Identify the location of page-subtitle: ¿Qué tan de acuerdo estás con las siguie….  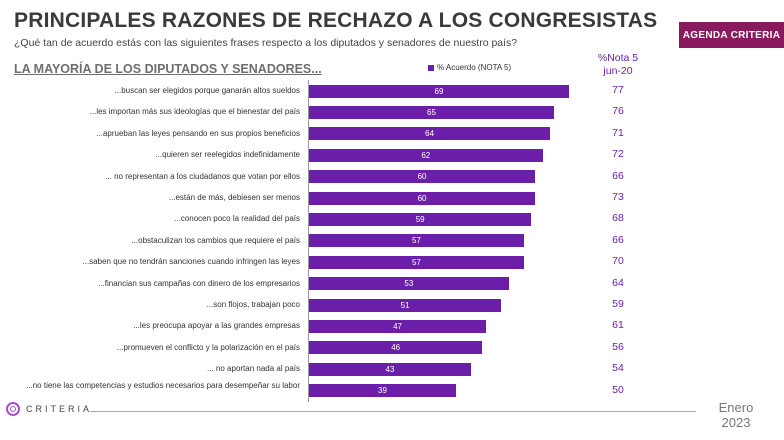
(266, 43).